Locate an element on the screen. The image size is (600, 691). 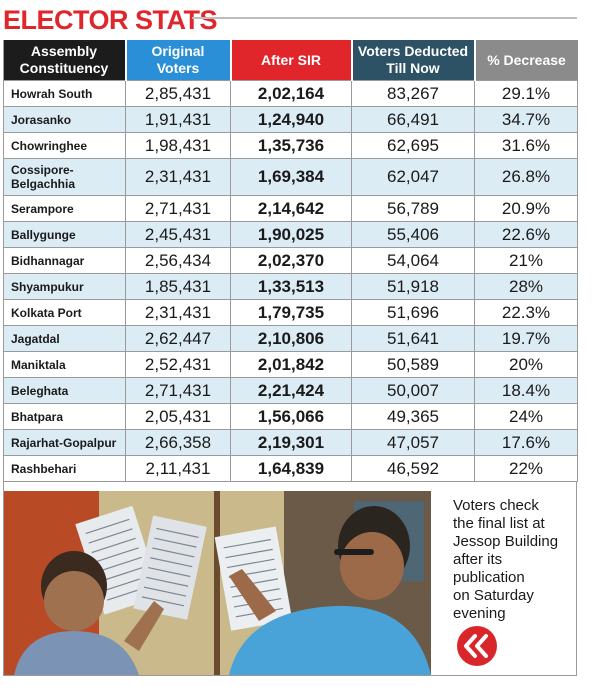
table-row: Howrah South 2,85,431 2,02,164 83,267 29.1% is located at coordinates (290, 93).